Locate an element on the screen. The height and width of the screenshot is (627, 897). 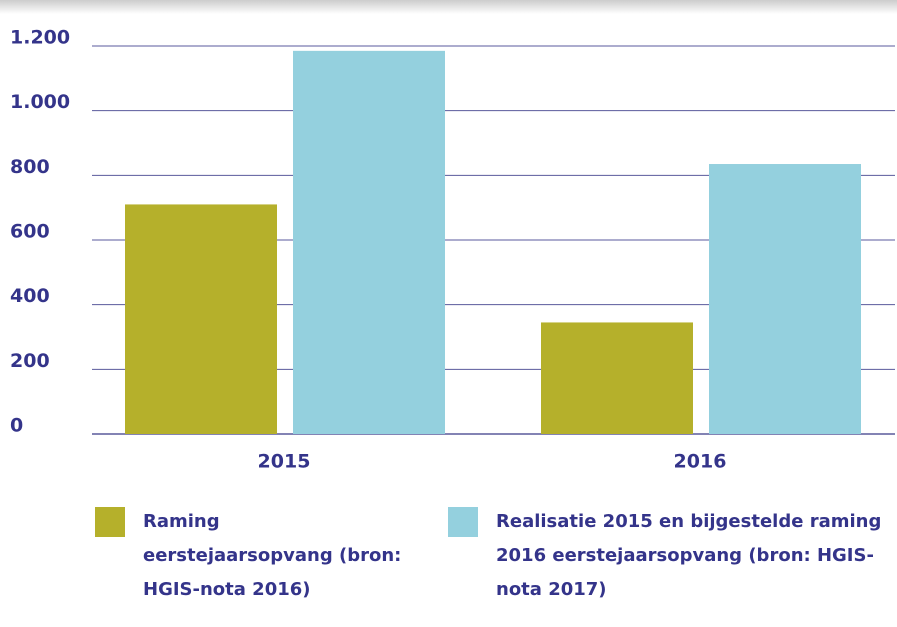
x-tick-label: 2016 is located at coordinates (700, 462).